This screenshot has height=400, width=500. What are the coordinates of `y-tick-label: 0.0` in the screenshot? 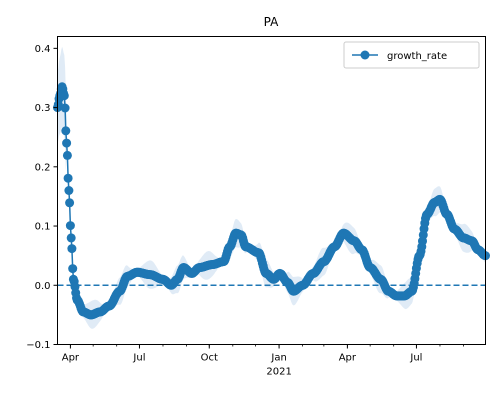 It's located at (43, 286).